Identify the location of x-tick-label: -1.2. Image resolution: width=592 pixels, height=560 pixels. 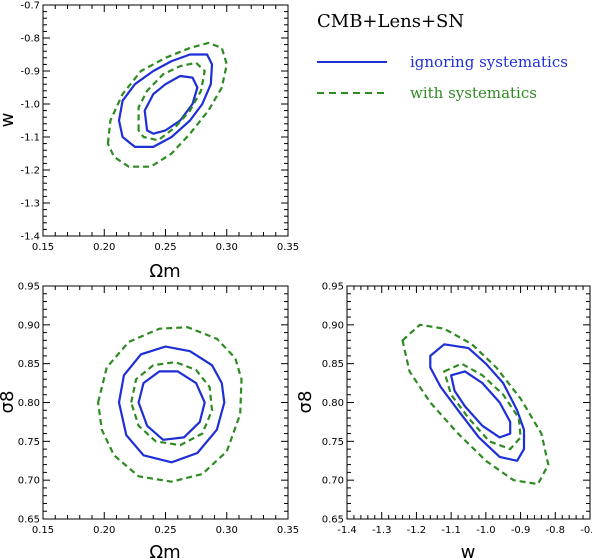
(417, 530).